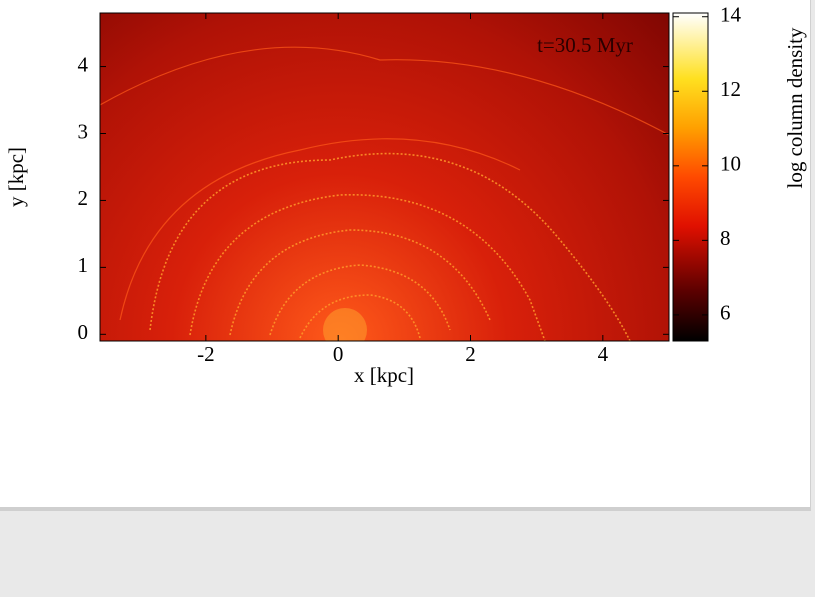 The image size is (815, 597). I want to click on x-tick-label: -2, so click(206, 354).